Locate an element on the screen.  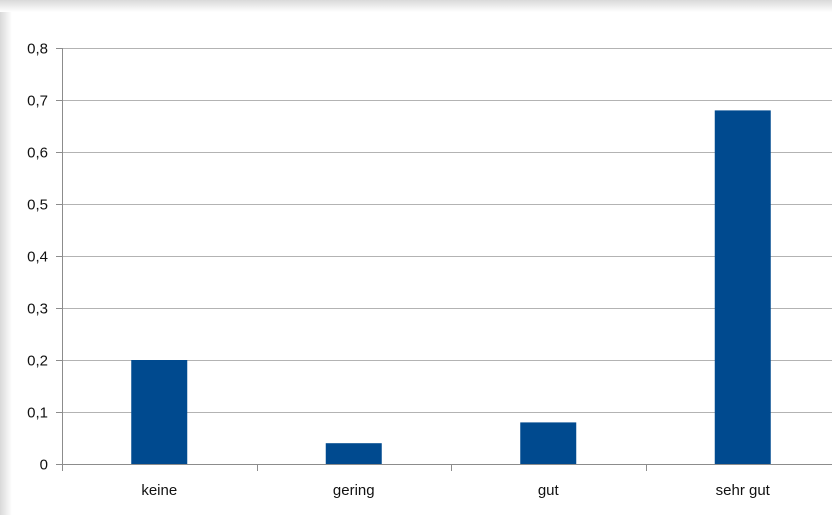
y-tick-label: 0,8 is located at coordinates (37, 49).